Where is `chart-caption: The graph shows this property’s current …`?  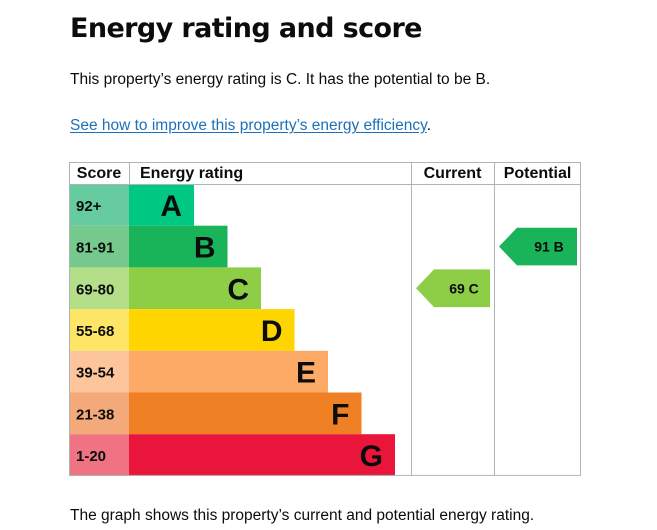 chart-caption: The graph shows this property’s current … is located at coordinates (302, 515).